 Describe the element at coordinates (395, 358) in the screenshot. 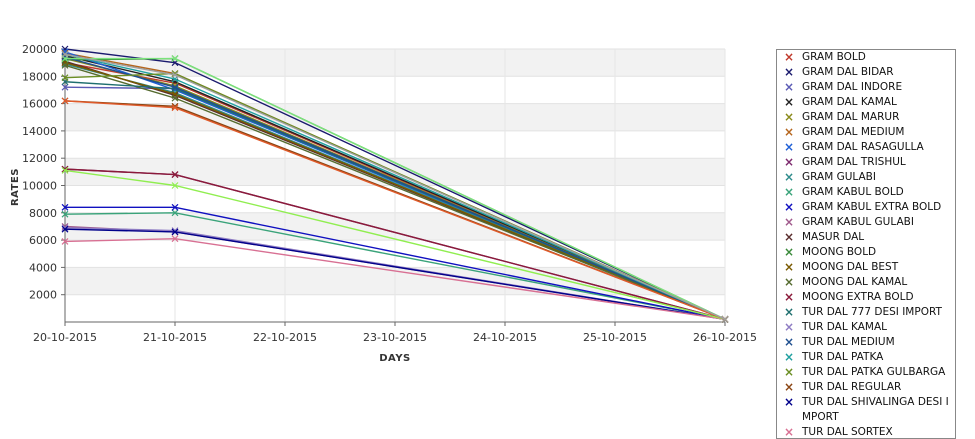

I see `x-axis-title: DAYS` at that location.